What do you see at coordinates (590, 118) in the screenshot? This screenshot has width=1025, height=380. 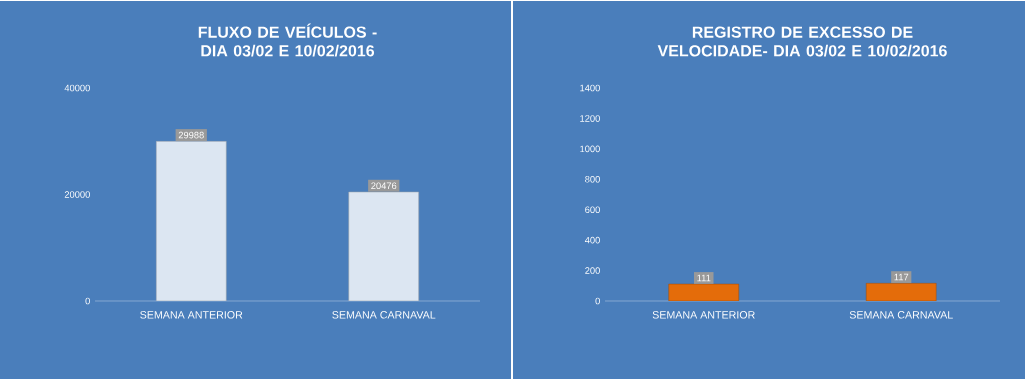 I see `y-tick-label: 1200` at bounding box center [590, 118].